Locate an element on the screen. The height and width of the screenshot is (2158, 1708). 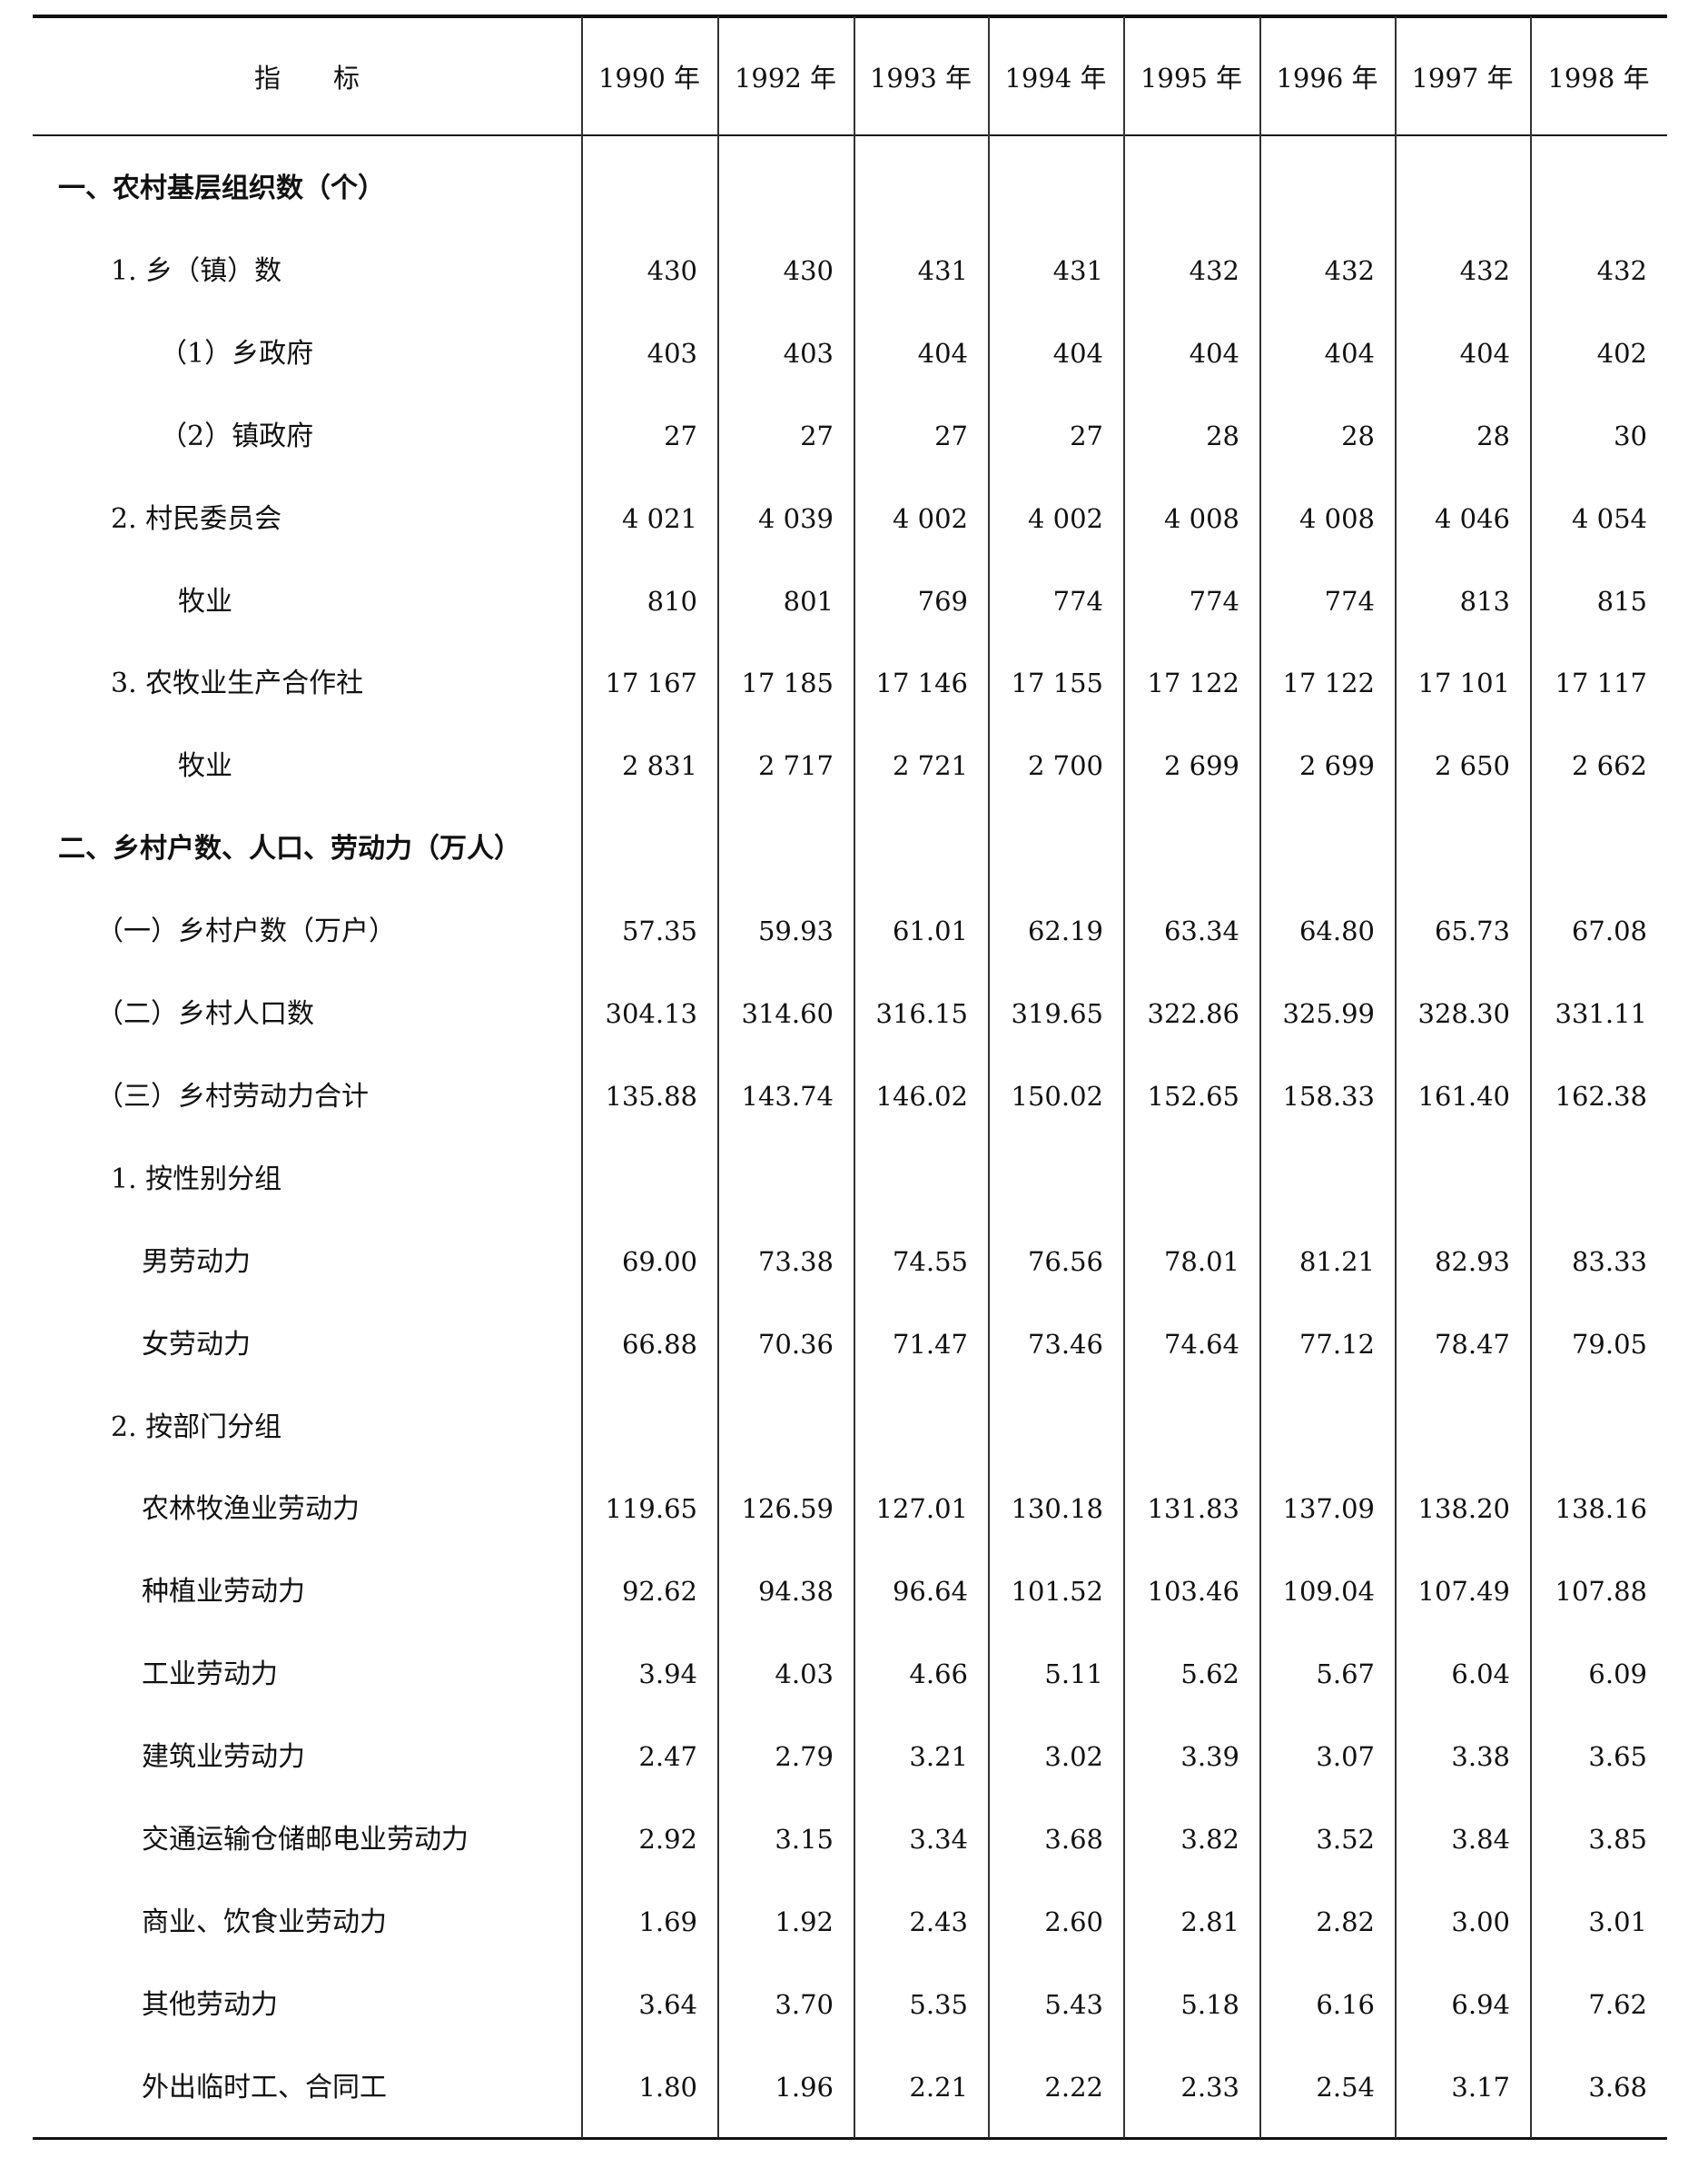
cell-value: 5.18 is located at coordinates (1209, 2004).